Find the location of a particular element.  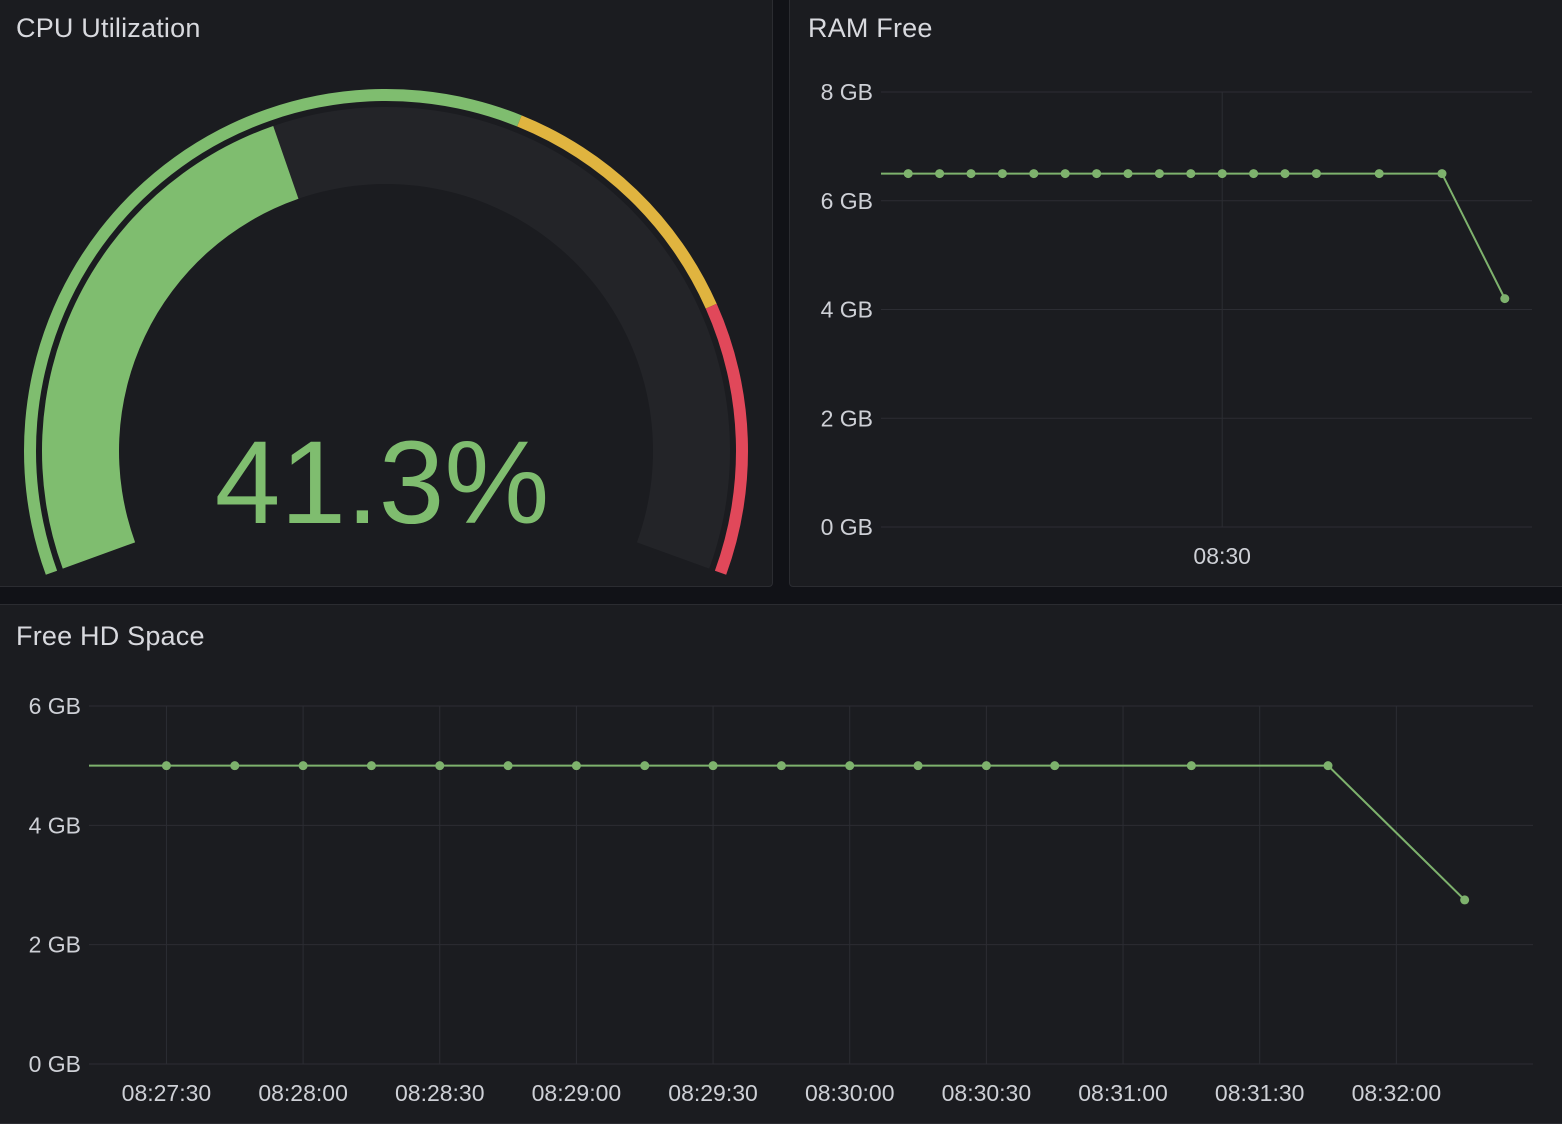

x-tick-label: 08:28:00 is located at coordinates (303, 1093).